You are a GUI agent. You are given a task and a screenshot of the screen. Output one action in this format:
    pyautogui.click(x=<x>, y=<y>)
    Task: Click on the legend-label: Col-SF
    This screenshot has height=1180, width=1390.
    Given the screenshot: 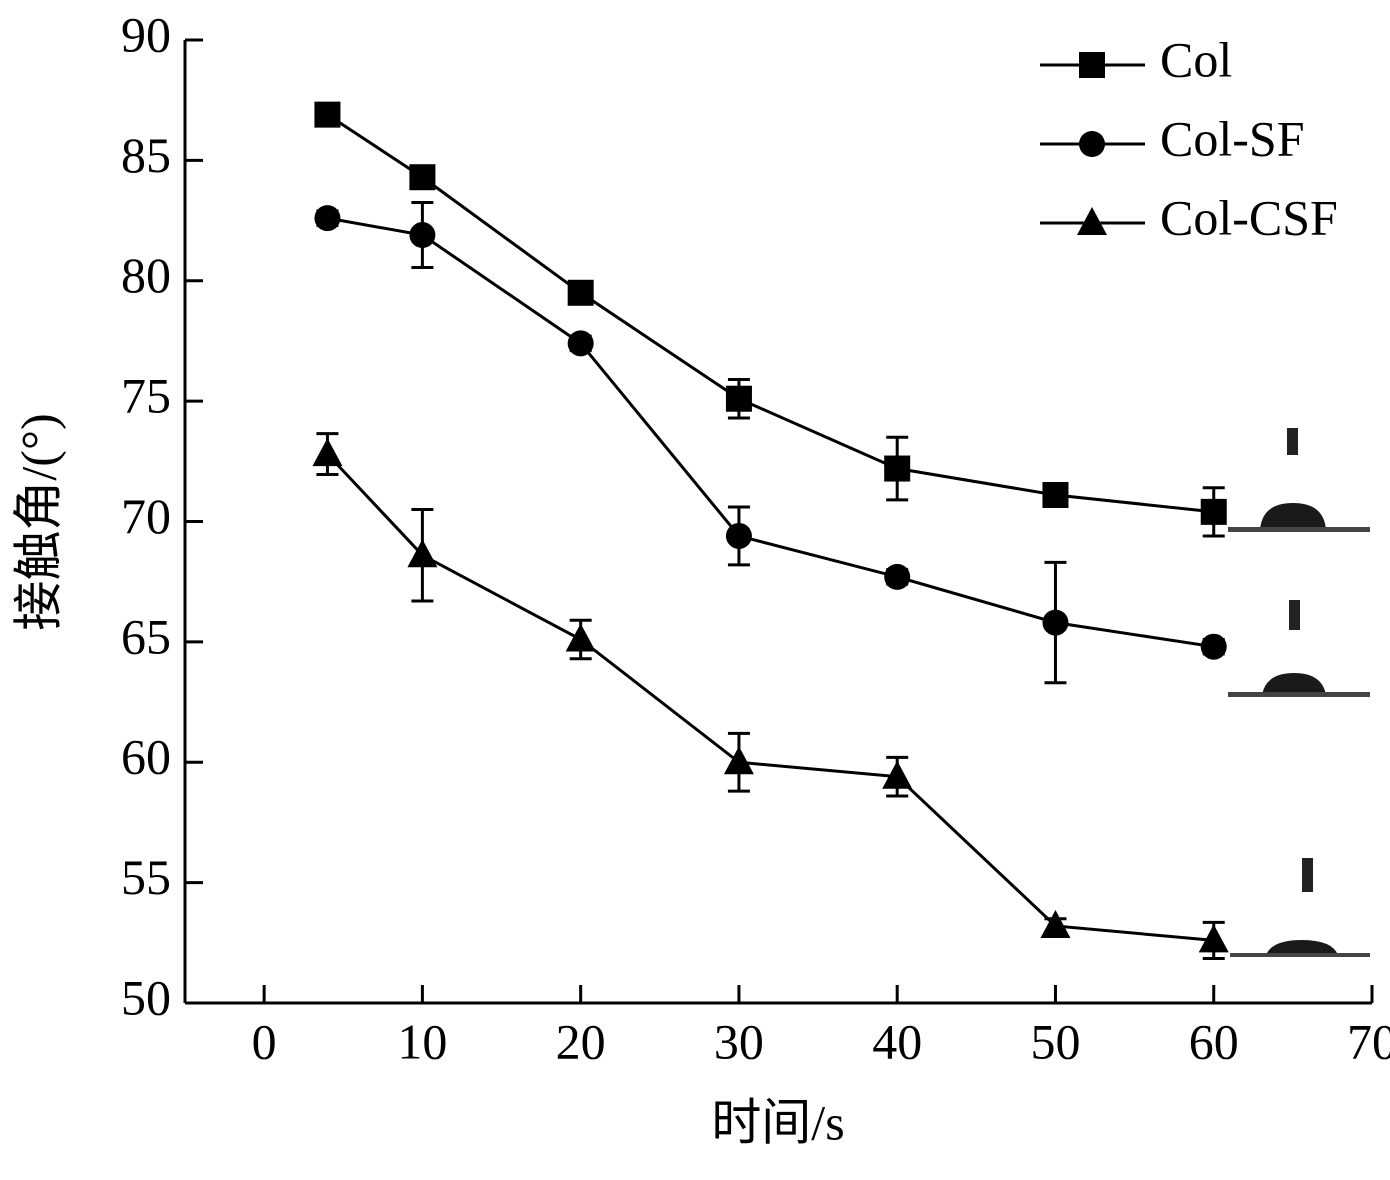 What is the action you would take?
    pyautogui.click(x=1232, y=138)
    